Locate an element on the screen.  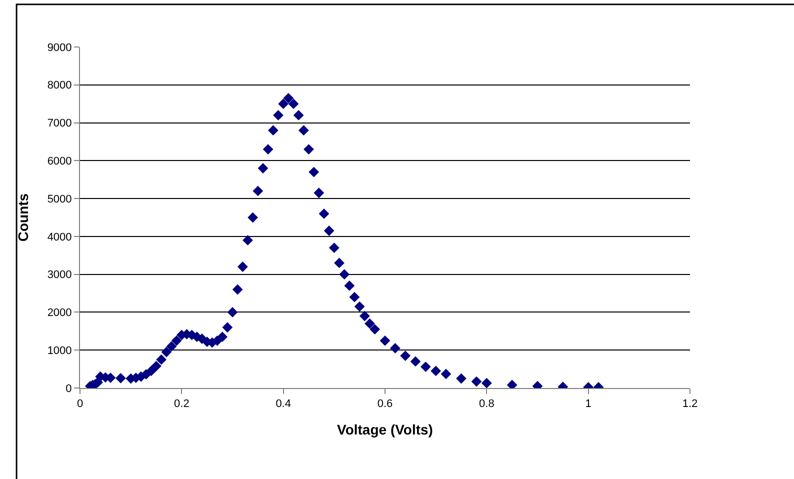
y-tick-label: 2000 is located at coordinates (59, 313).